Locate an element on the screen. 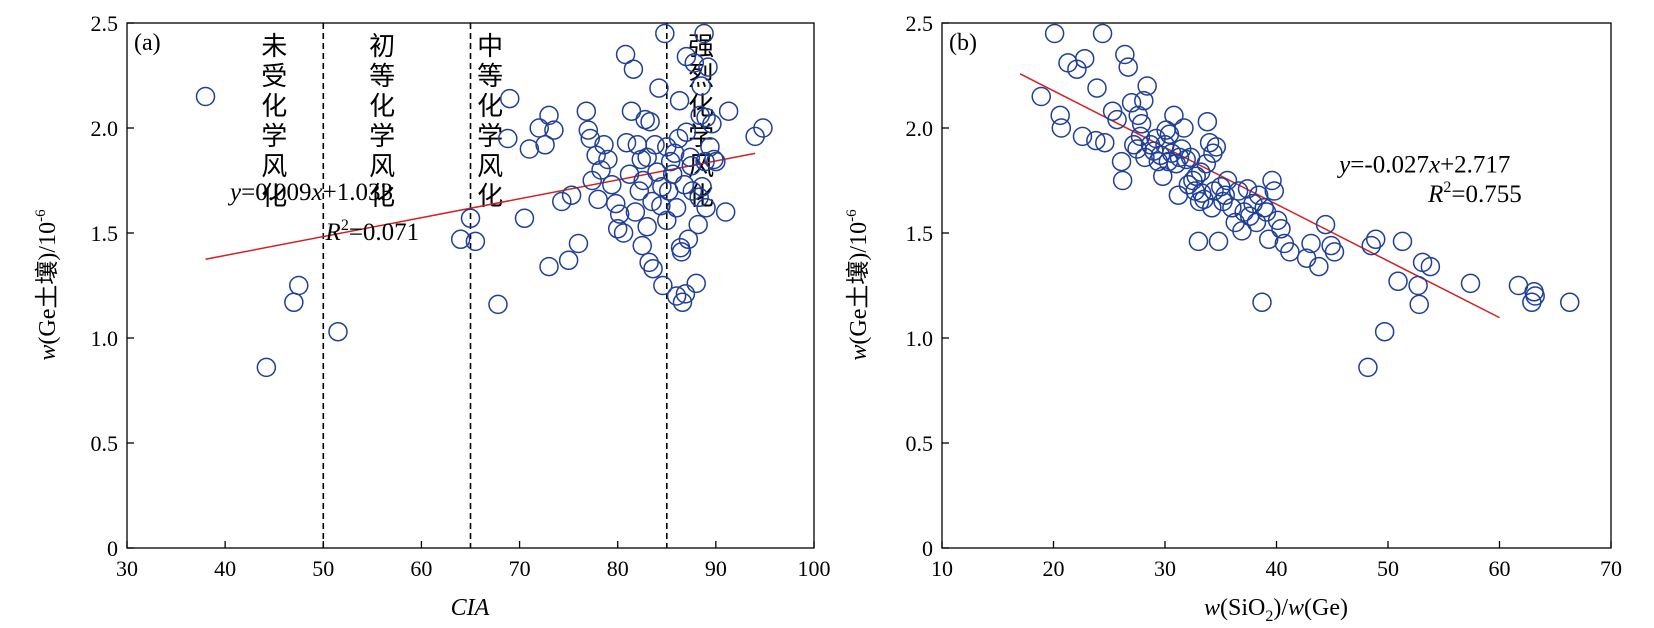  zone-label-char: 化 is located at coordinates (382, 196).